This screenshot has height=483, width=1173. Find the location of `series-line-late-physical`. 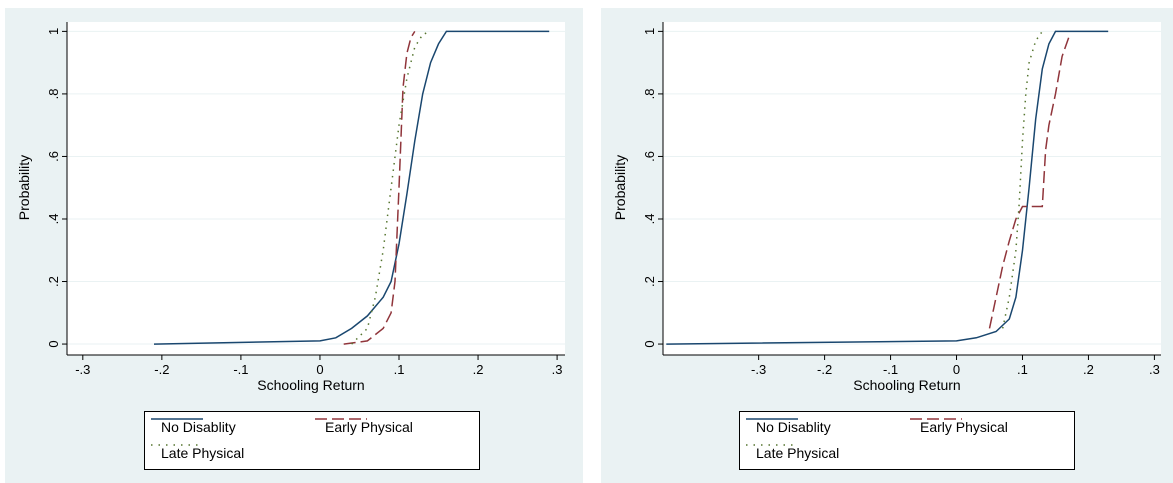

series-line-late-physical is located at coordinates (1022, 179).